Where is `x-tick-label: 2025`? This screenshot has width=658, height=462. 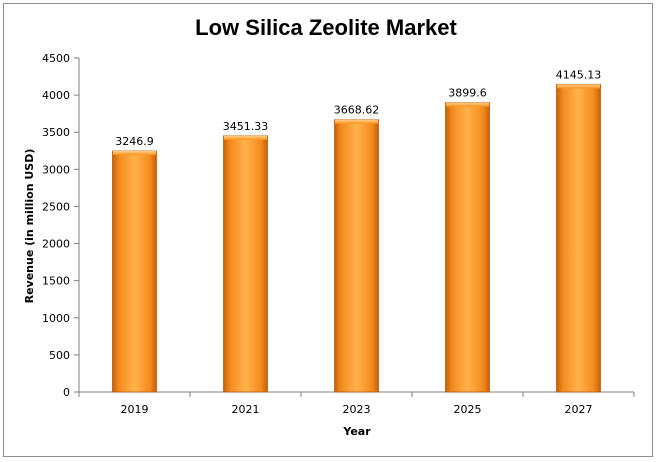 x-tick-label: 2025 is located at coordinates (468, 409).